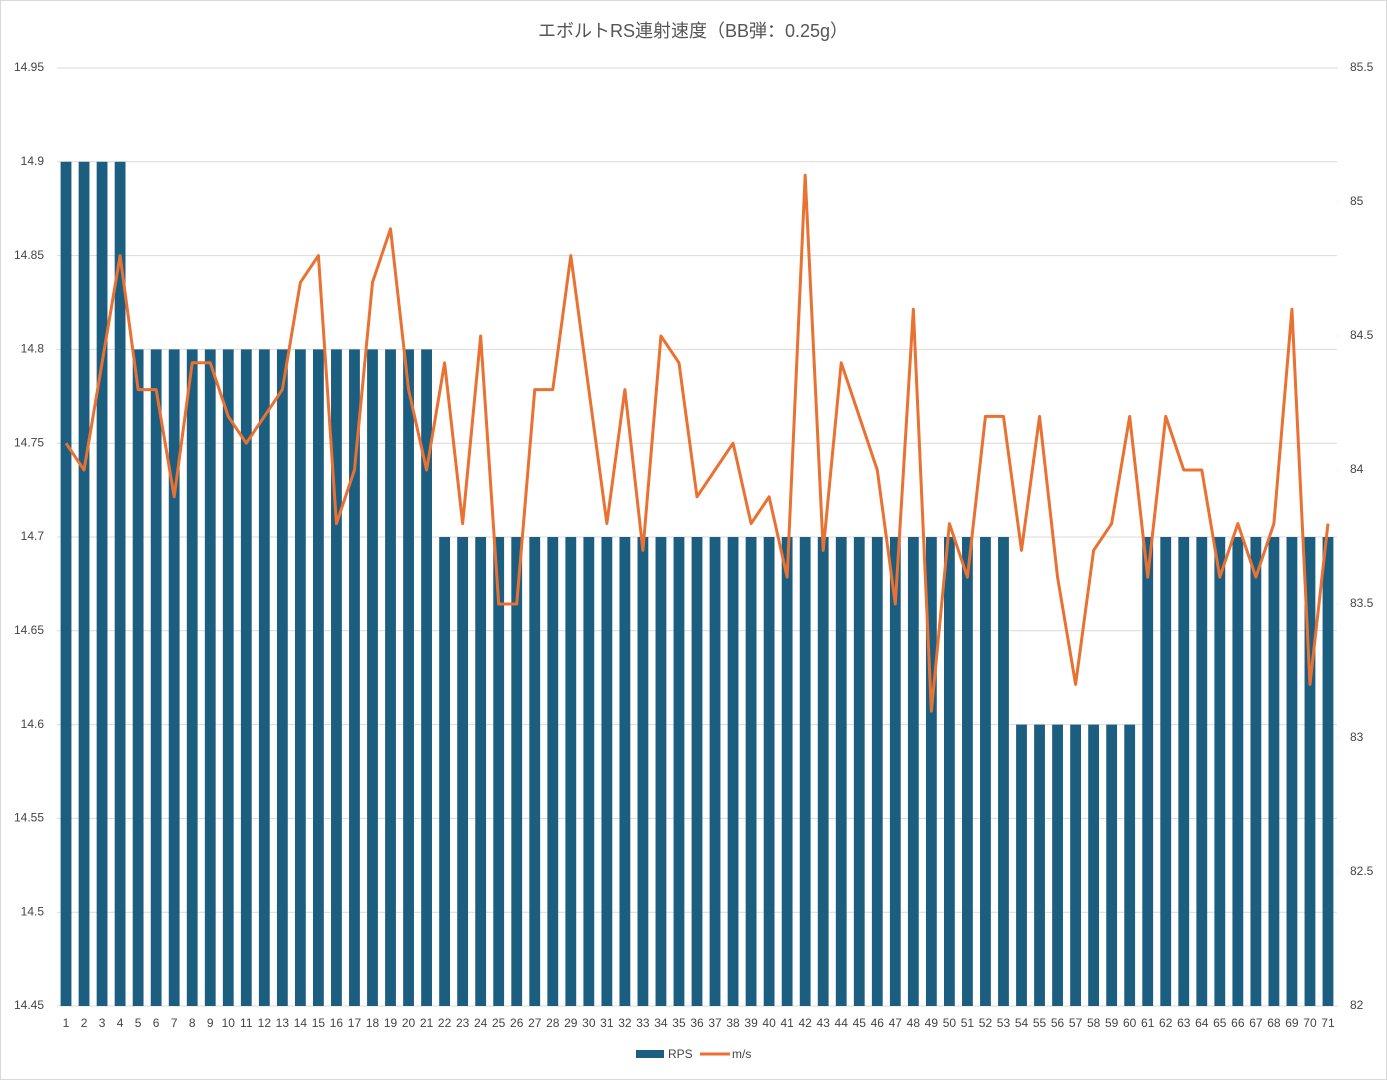 Image resolution: width=1387 pixels, height=1085 pixels. Describe the element at coordinates (787, 1023) in the screenshot. I see `x-tick-label: 41` at that location.